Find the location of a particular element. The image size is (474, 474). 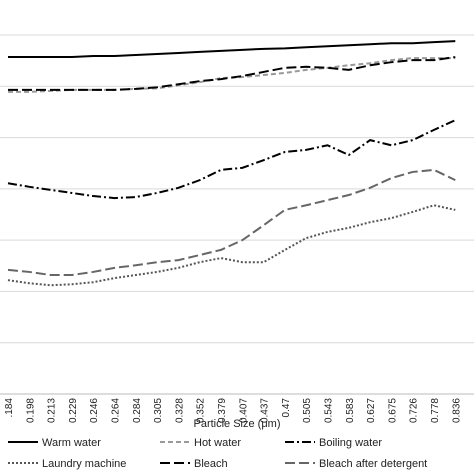

legend-label: Hot water is located at coordinates (217, 443).